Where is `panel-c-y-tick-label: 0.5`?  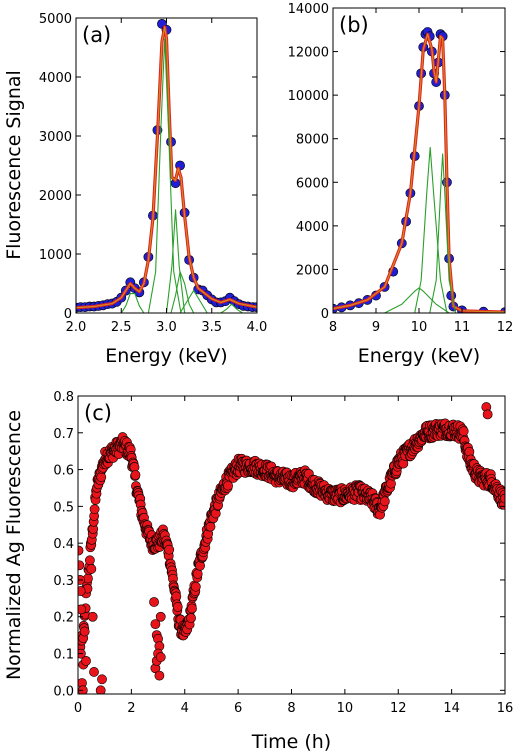
panel-c-y-tick-label: 0.5 is located at coordinates (63, 507).